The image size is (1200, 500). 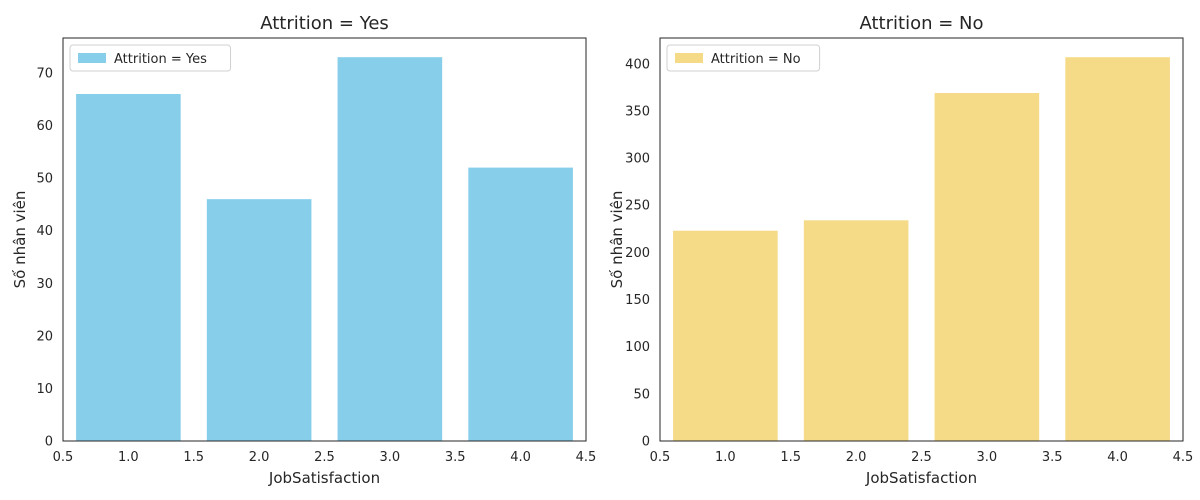 What do you see at coordinates (160, 59) in the screenshot?
I see `legend-label: Attrition = Yes` at bounding box center [160, 59].